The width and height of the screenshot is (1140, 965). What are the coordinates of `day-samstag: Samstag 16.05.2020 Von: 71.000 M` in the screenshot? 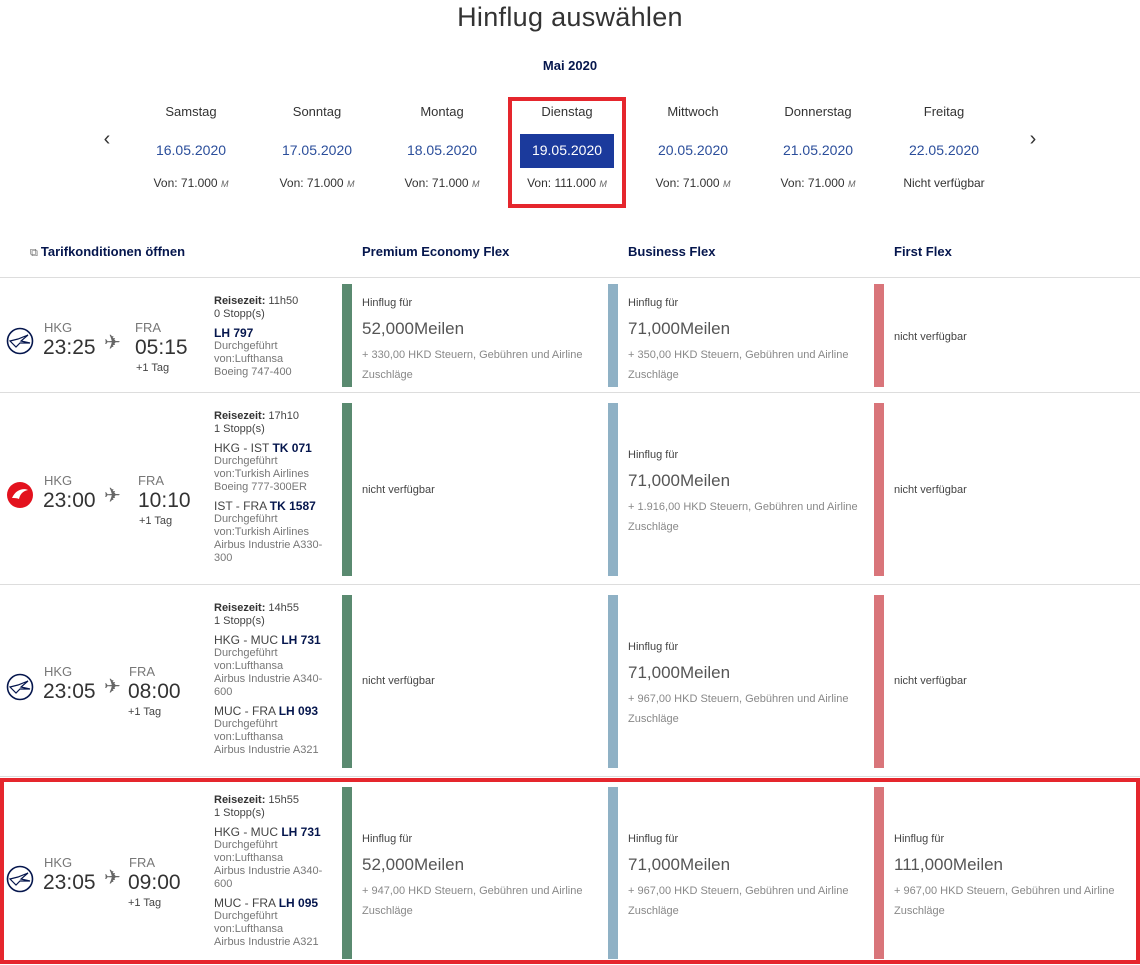 It's located at (191, 145).